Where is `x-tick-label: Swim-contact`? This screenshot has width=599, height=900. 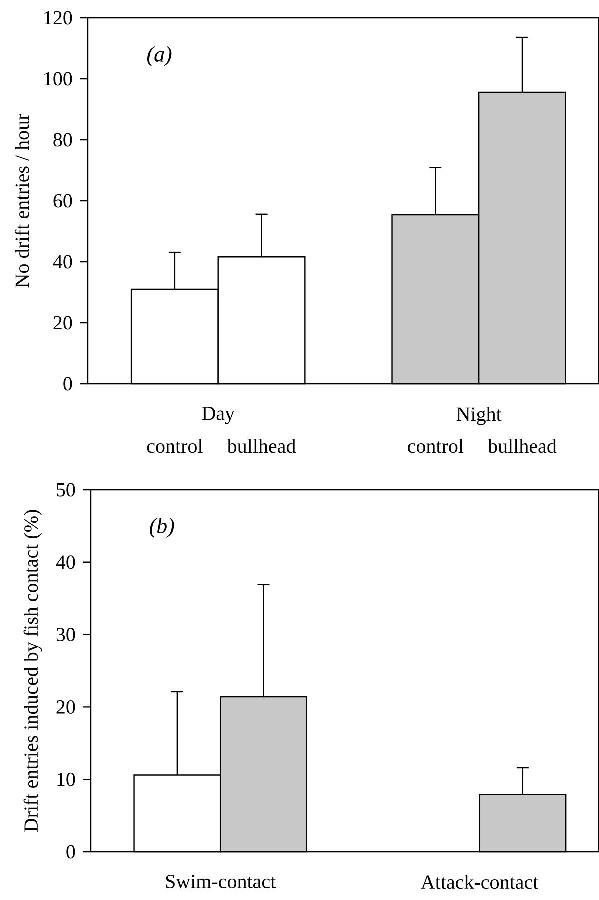
x-tick-label: Swim-contact is located at coordinates (221, 881).